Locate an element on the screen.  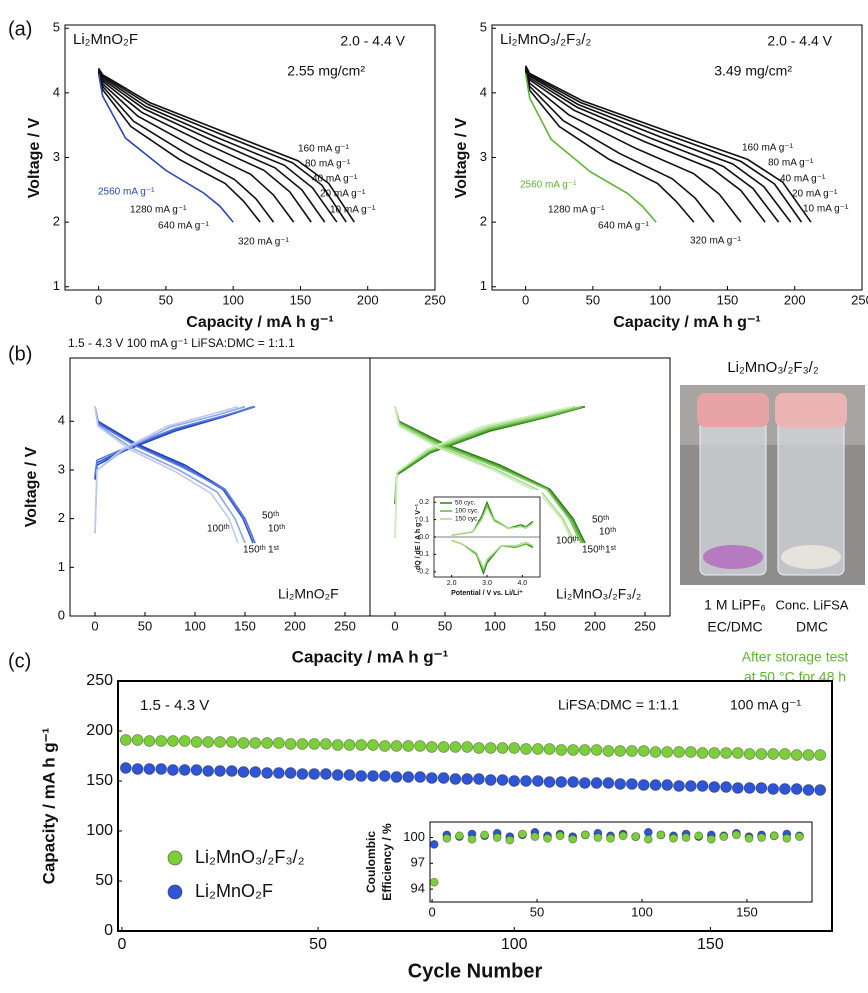
plot-frame is located at coordinates (520, 487).